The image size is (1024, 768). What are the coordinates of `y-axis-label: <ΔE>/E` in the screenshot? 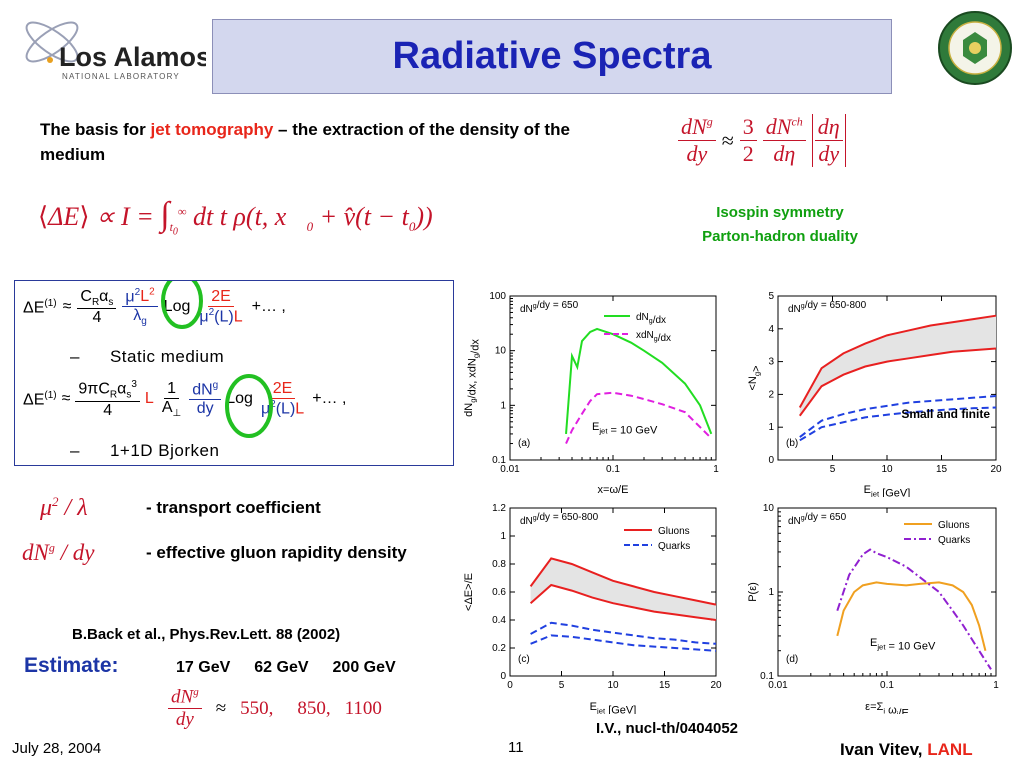 It's located at (469, 592).